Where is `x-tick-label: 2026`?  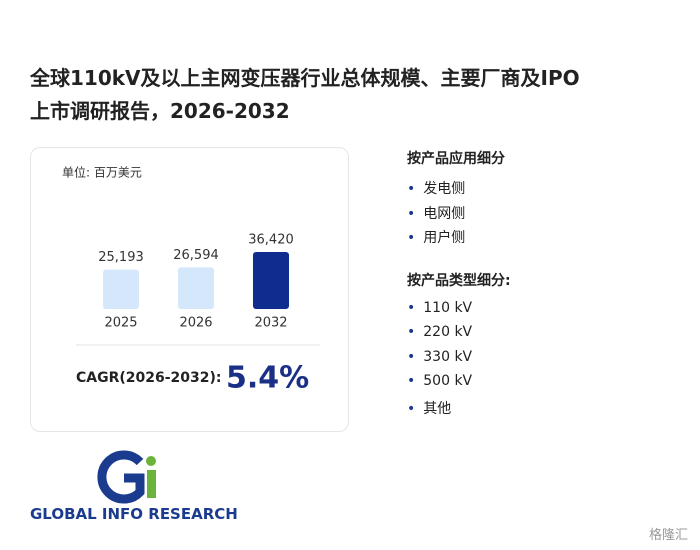 x-tick-label: 2026 is located at coordinates (195, 323).